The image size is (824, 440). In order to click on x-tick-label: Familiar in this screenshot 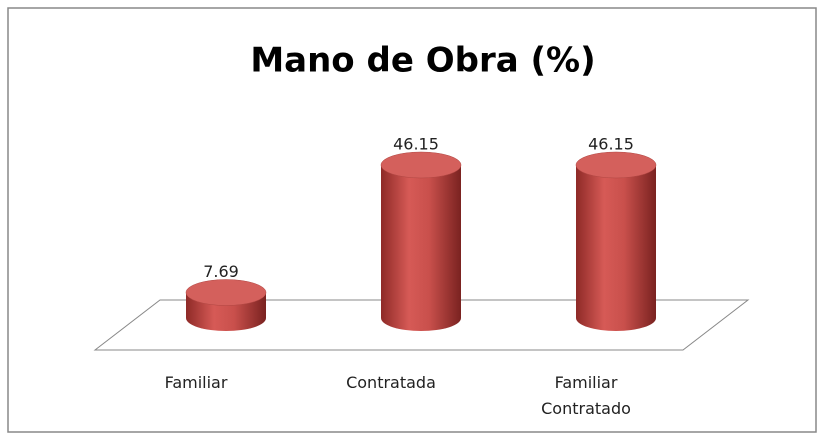, I will do `click(196, 382)`.